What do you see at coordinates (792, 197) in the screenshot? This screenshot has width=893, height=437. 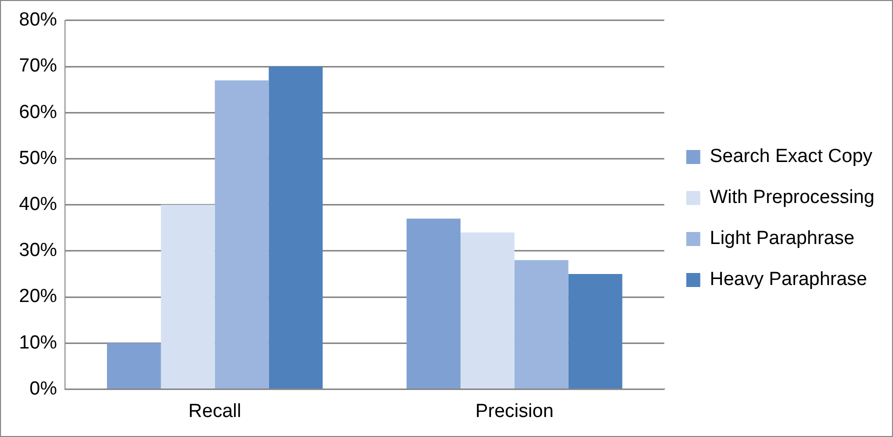 I see `legend-label: With Preprocessing` at bounding box center [792, 197].